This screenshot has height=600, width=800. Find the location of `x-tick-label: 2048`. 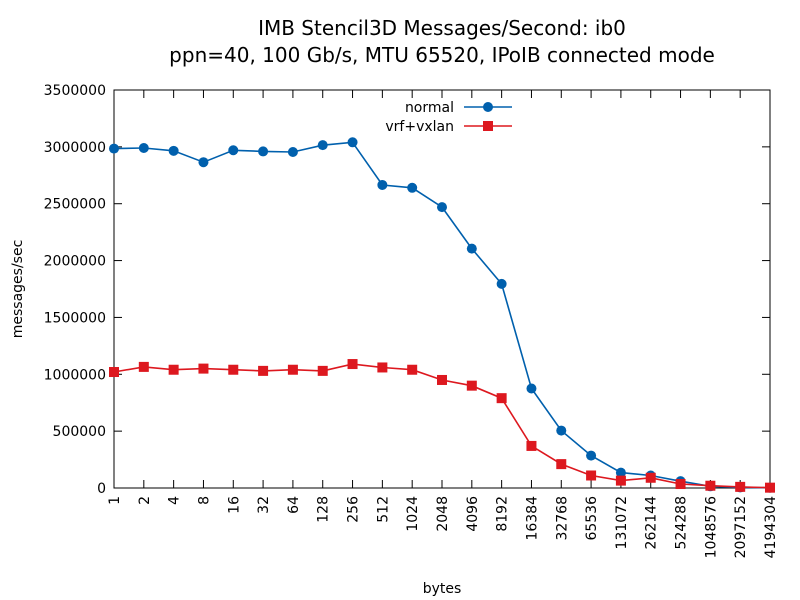

x-tick-label: 2048 is located at coordinates (443, 514).